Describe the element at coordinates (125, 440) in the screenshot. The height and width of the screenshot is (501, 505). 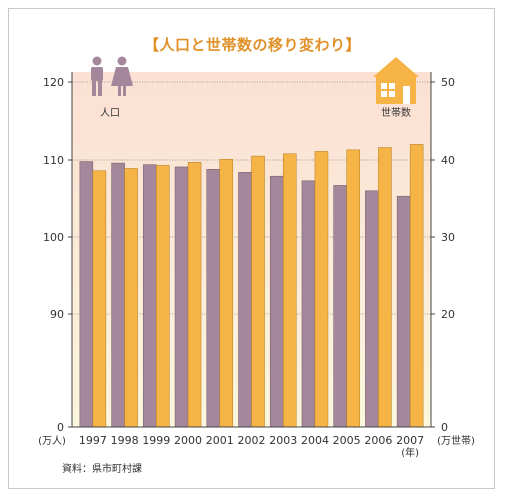
I see `x-tick-label: 1998` at that location.